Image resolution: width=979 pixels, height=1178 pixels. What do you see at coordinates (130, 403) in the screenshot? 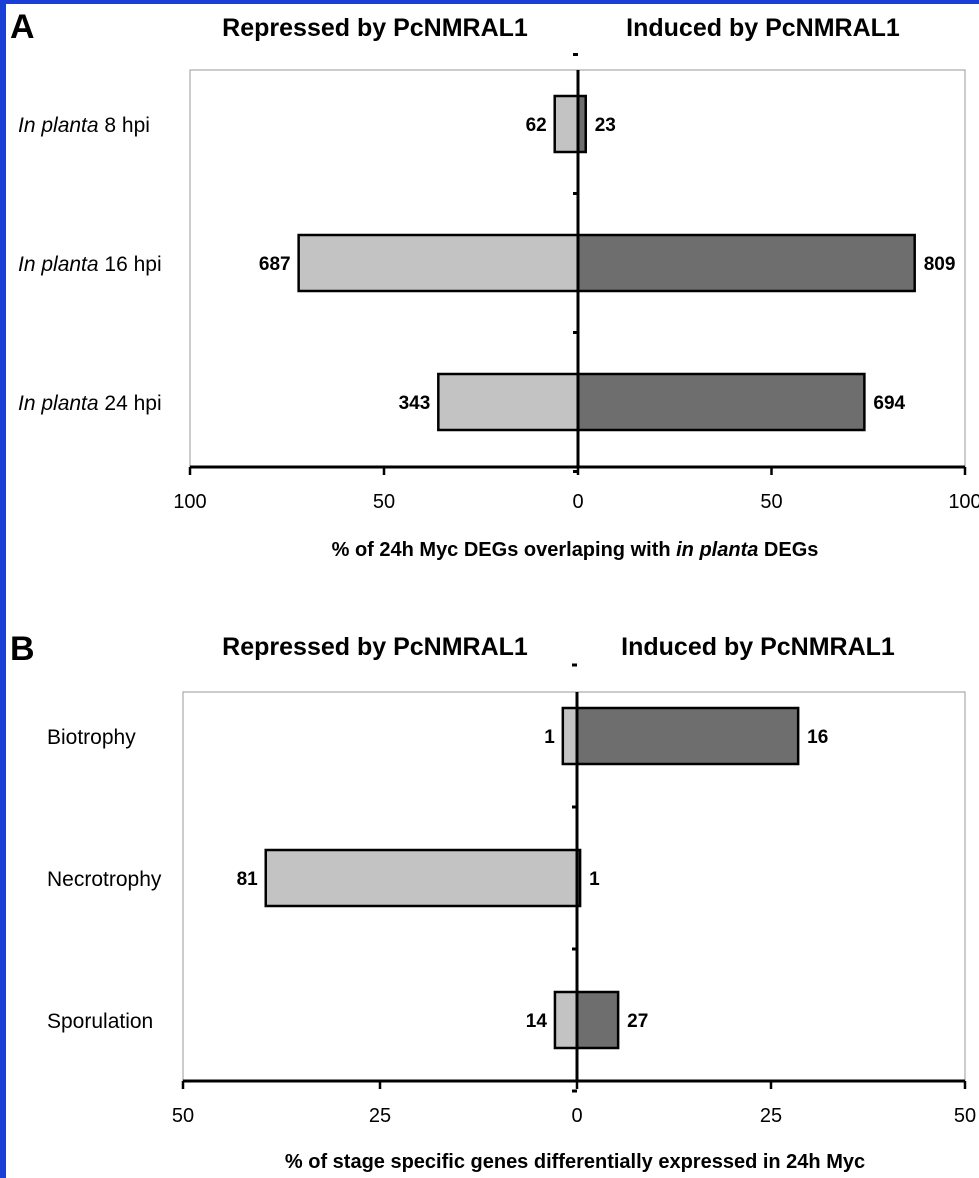
I see `category-label-text: 24 hpi` at bounding box center [130, 403].